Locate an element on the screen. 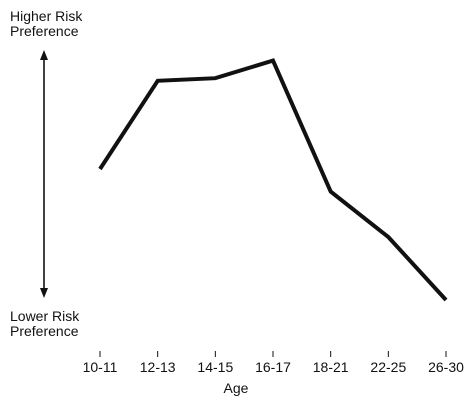 This screenshot has width=472, height=400. y-axis-bottom-label: Lower Risk Preference is located at coordinates (45, 323).